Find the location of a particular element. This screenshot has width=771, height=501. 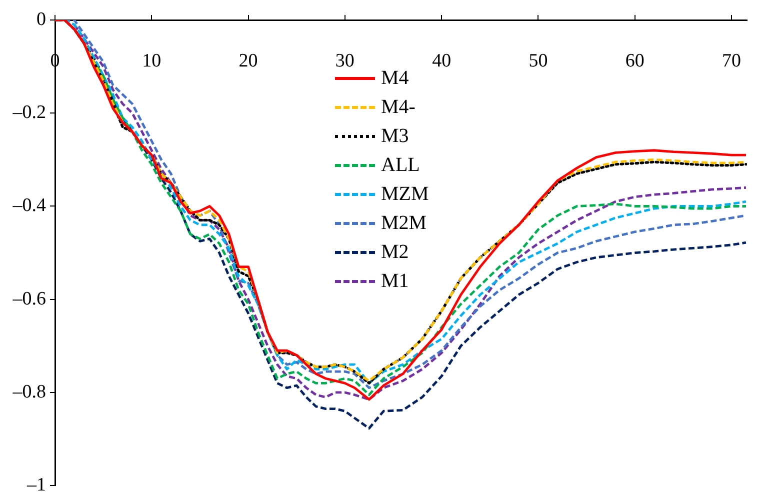

x-tick-label: 50 is located at coordinates (538, 61).